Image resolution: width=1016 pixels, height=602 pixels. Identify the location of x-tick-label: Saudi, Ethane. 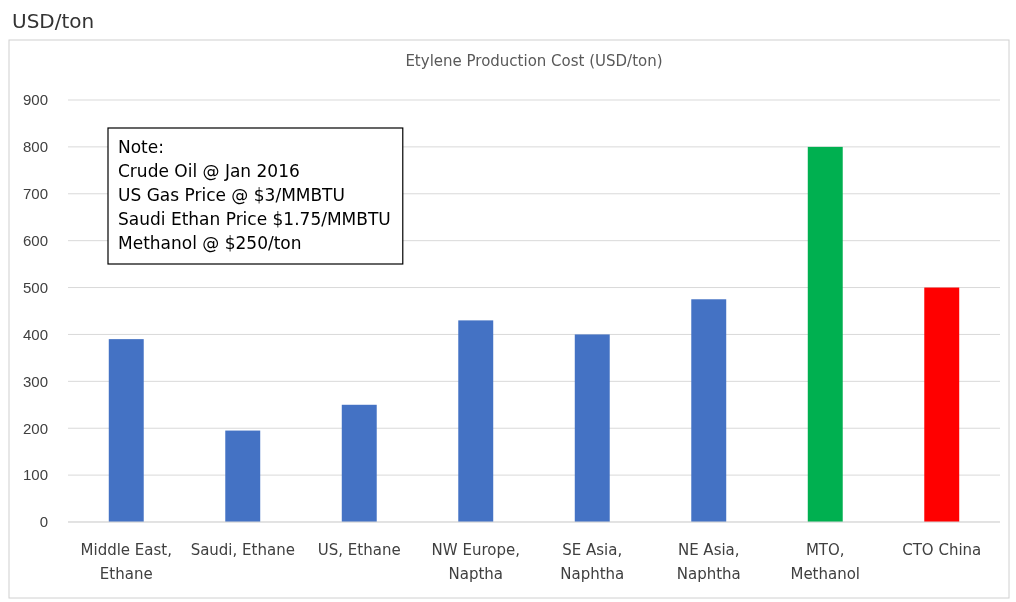
(242, 550).